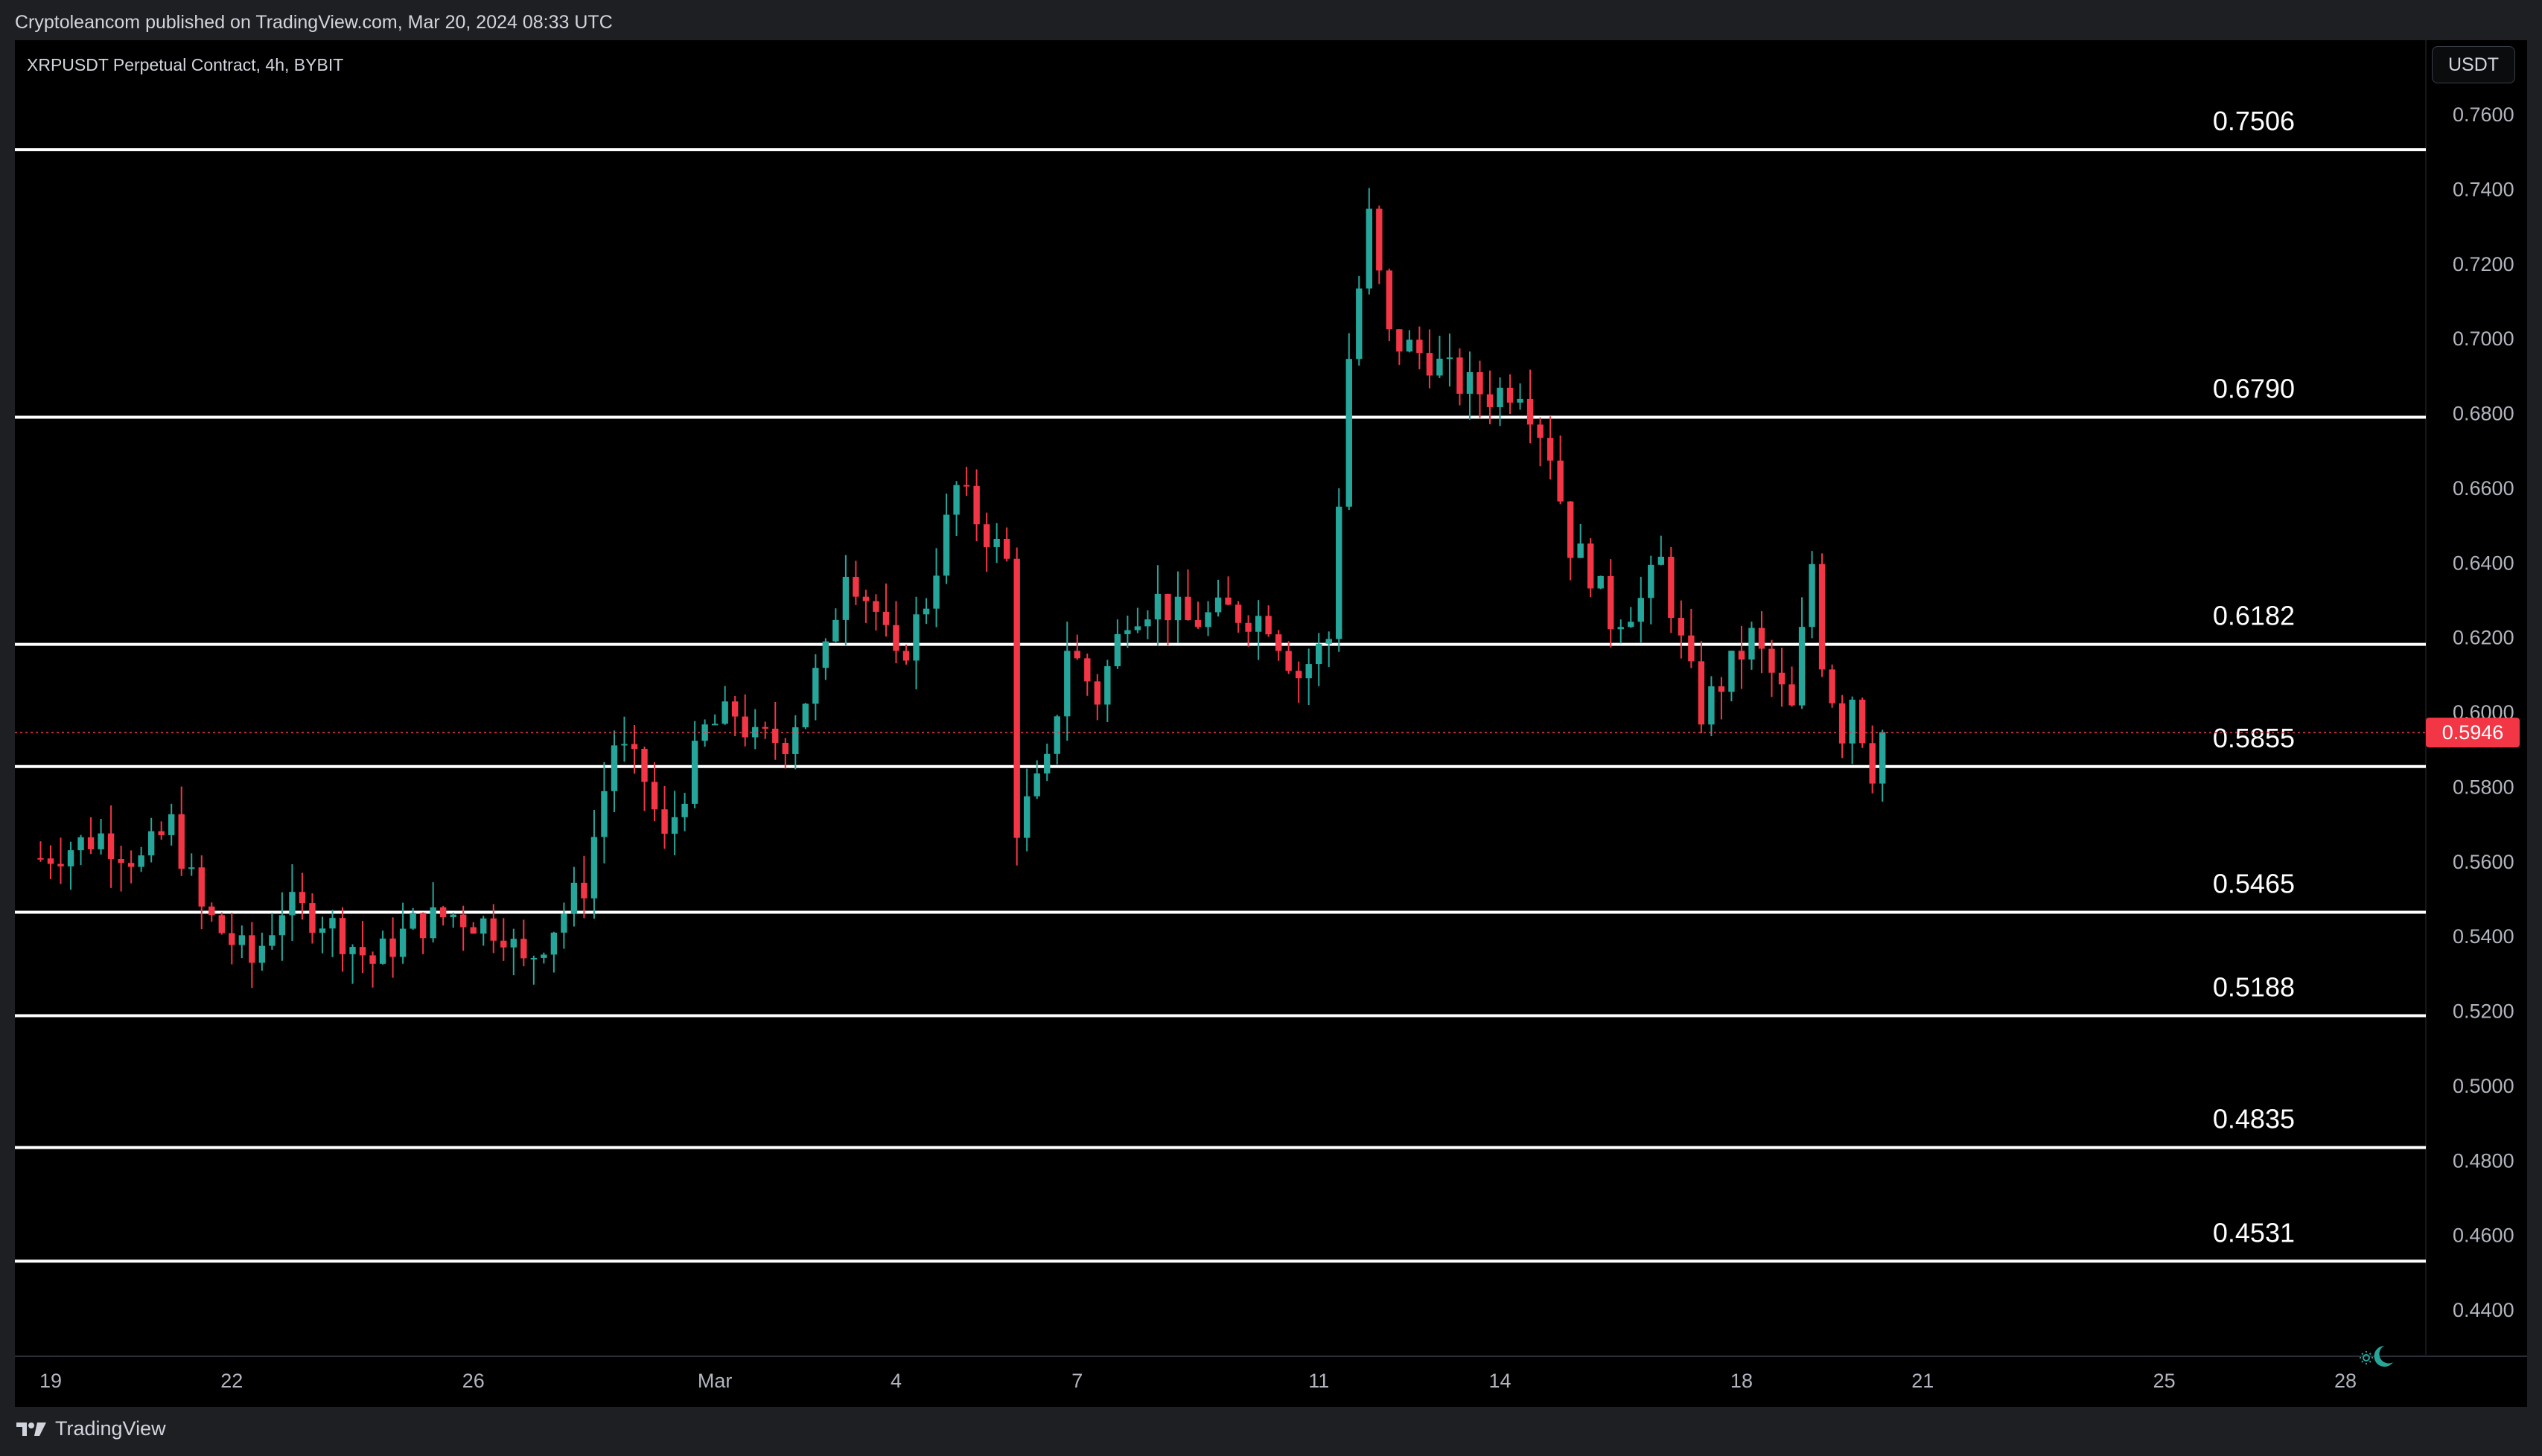  What do you see at coordinates (2254, 738) in the screenshot?
I see `level-label: 0.5855` at bounding box center [2254, 738].